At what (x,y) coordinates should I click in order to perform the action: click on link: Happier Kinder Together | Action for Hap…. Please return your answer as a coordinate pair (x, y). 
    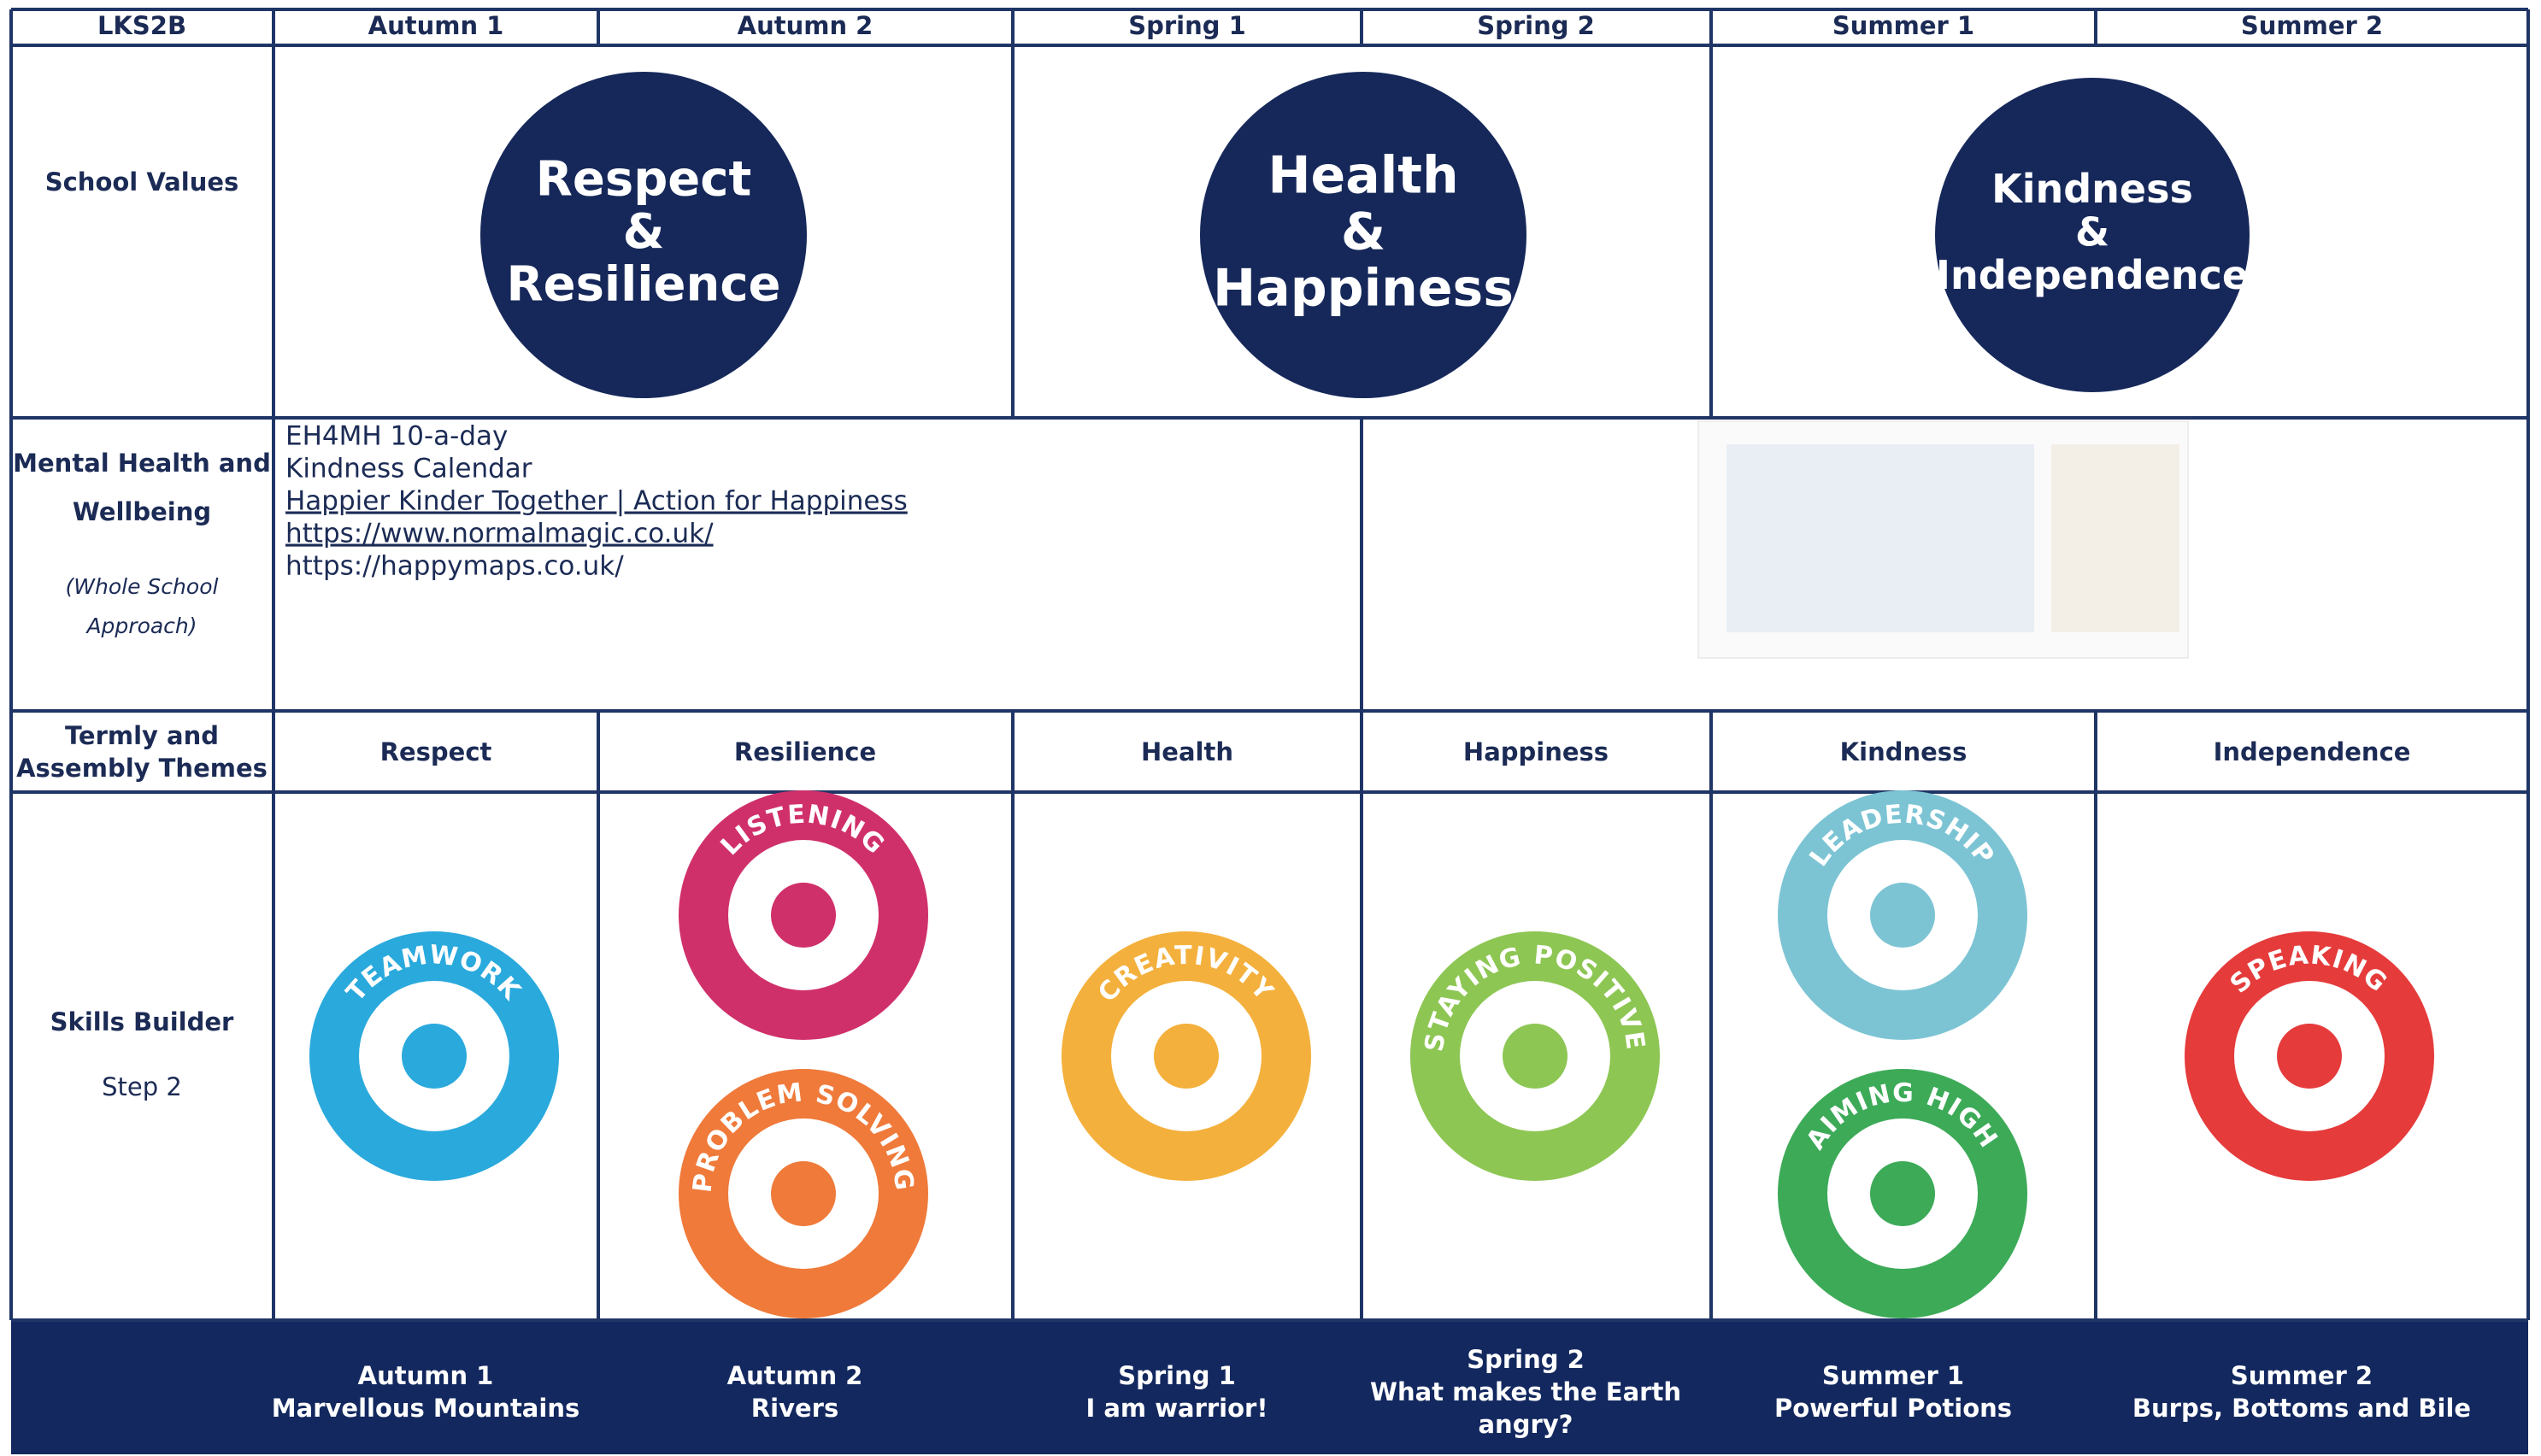
    Looking at the image, I should click on (597, 501).